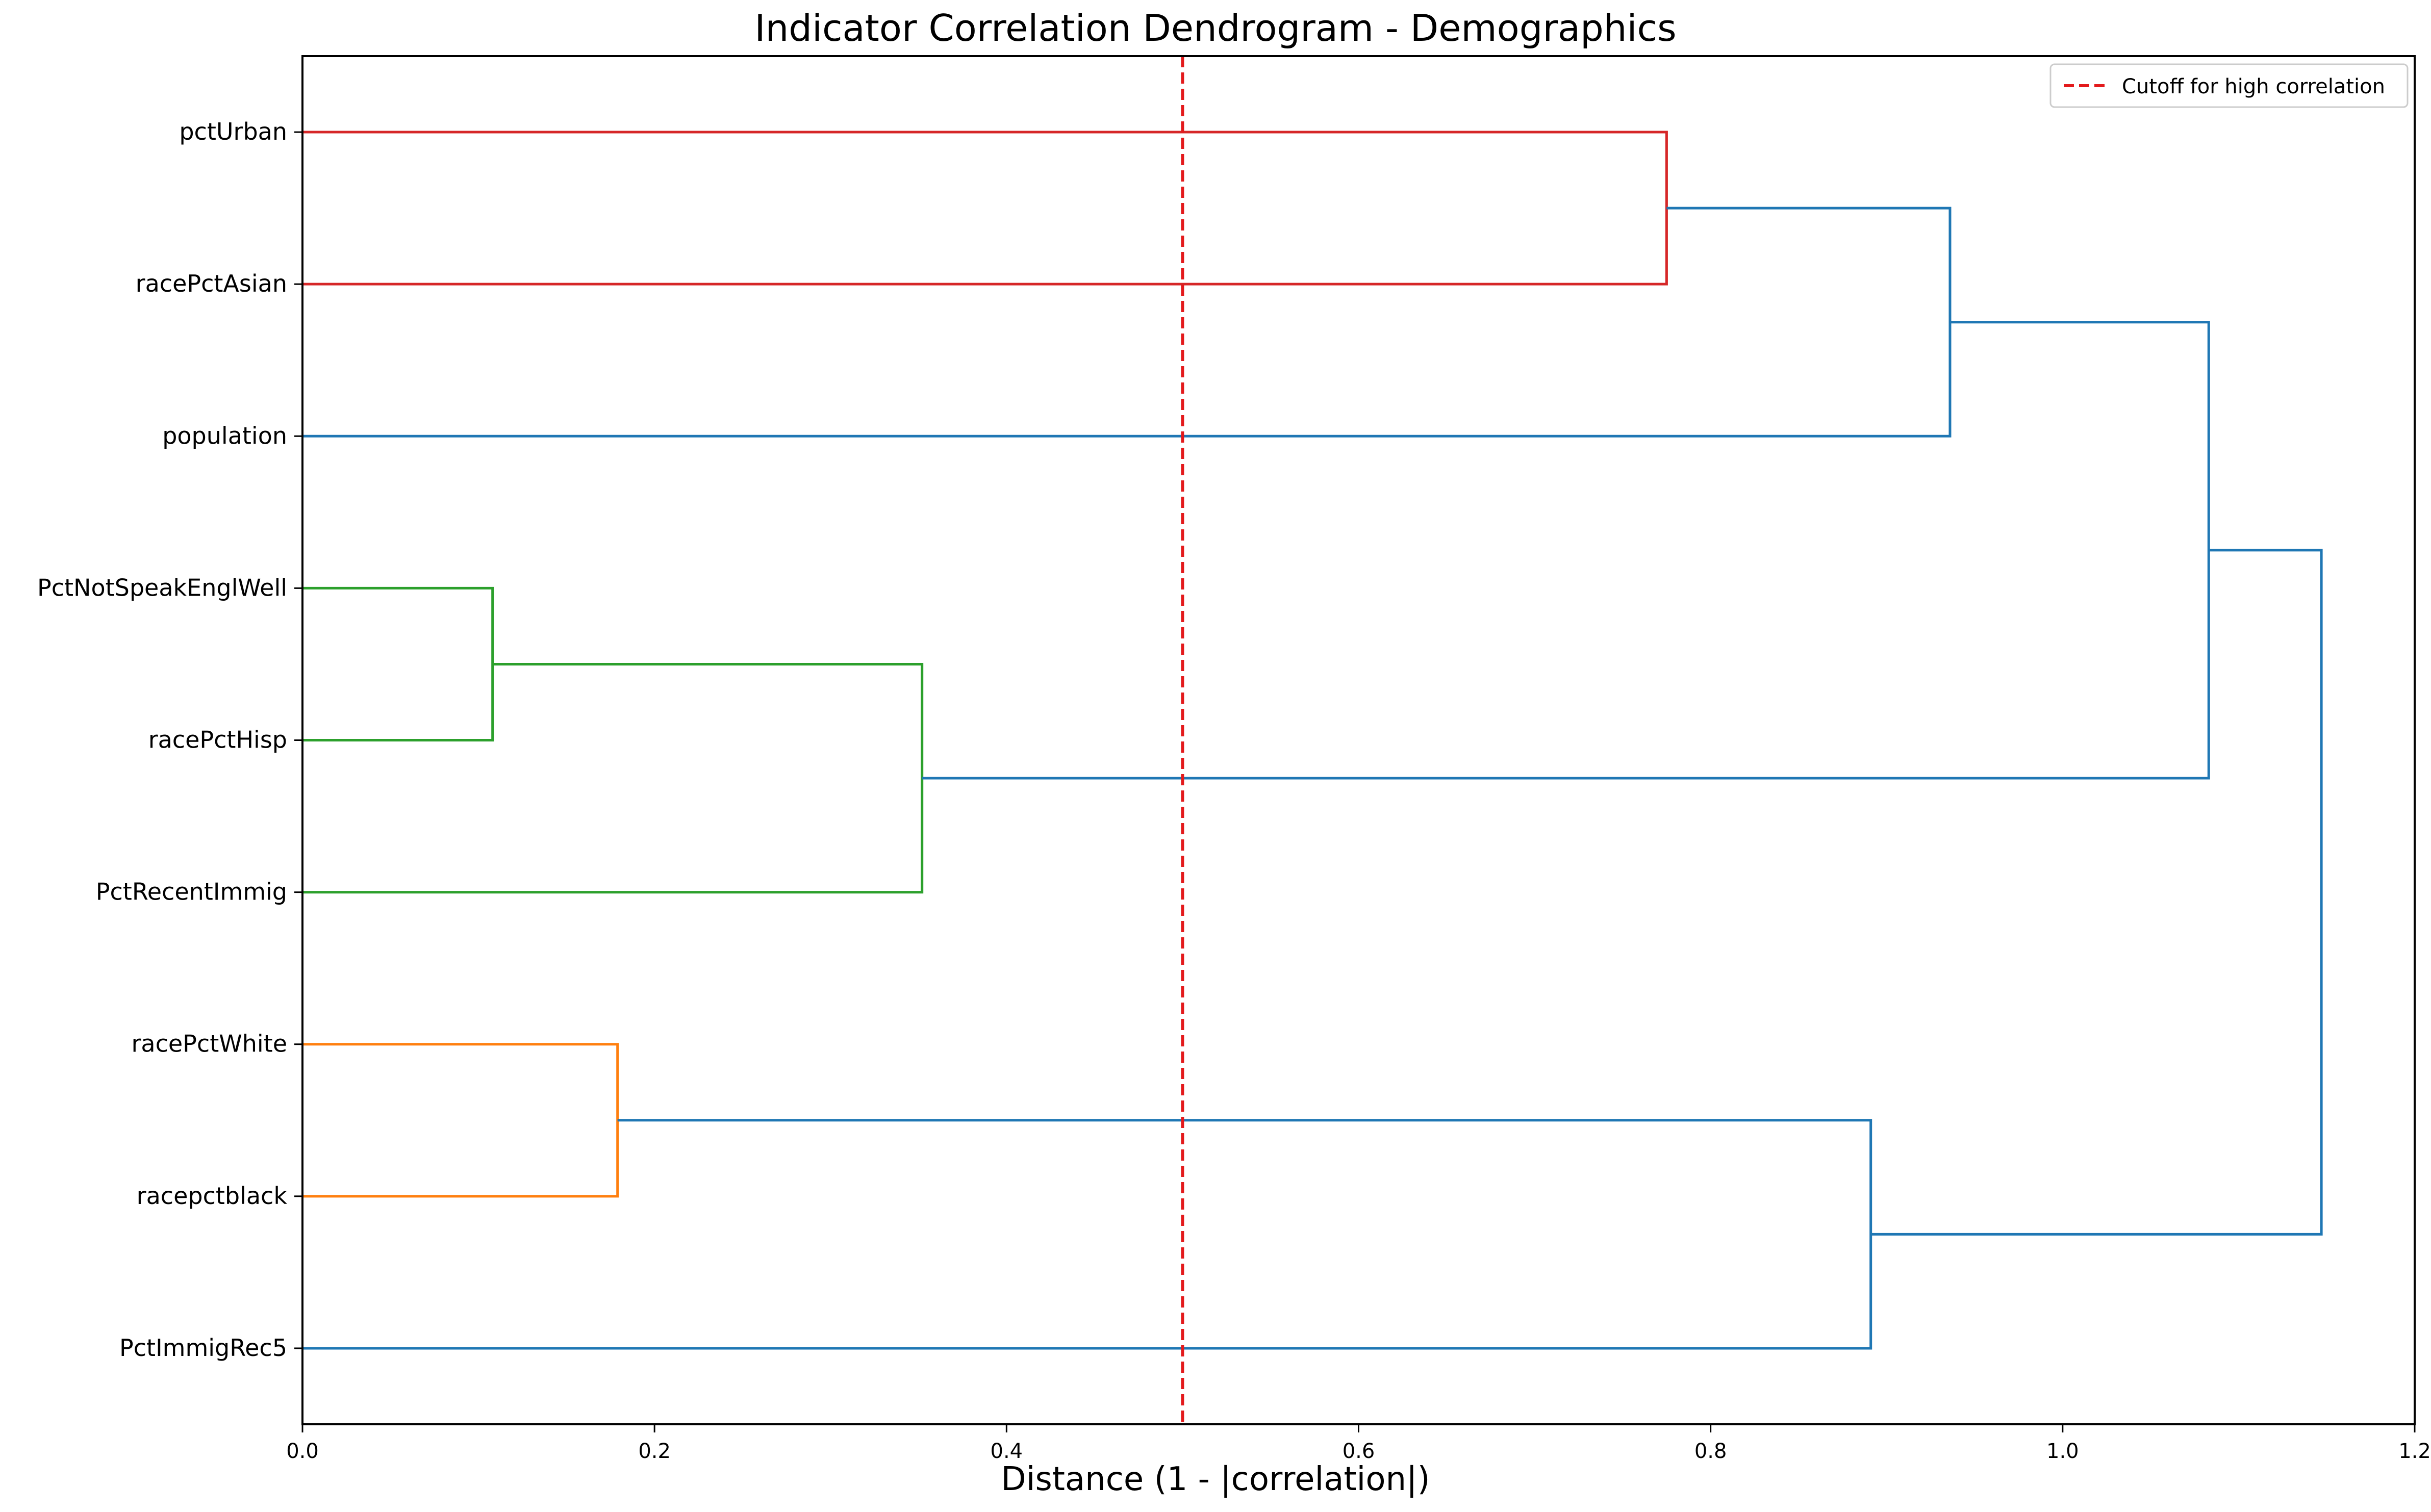  What do you see at coordinates (233, 132) in the screenshot?
I see `leaf-label: pctUrban` at bounding box center [233, 132].